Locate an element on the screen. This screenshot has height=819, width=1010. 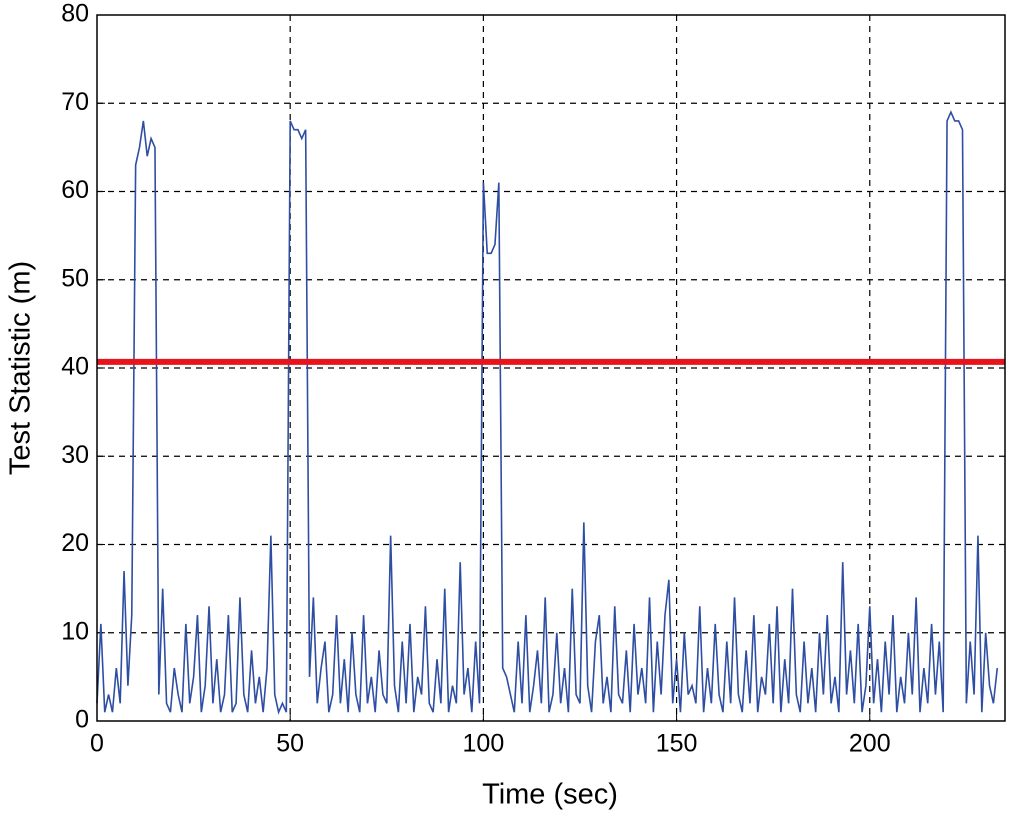
x-tick-label: 100 is located at coordinates (484, 744).